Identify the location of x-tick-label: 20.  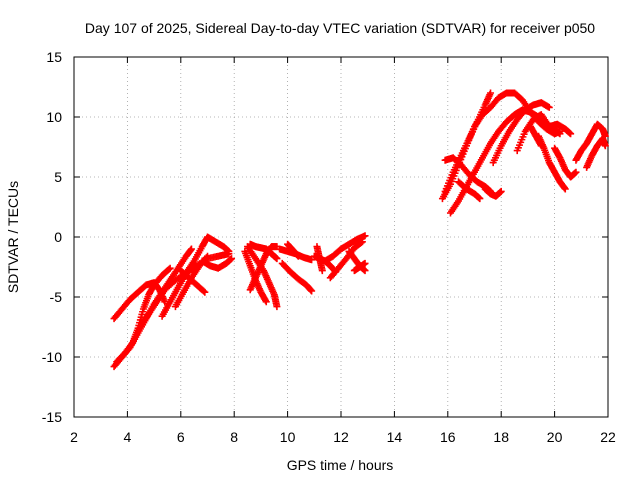
(555, 437).